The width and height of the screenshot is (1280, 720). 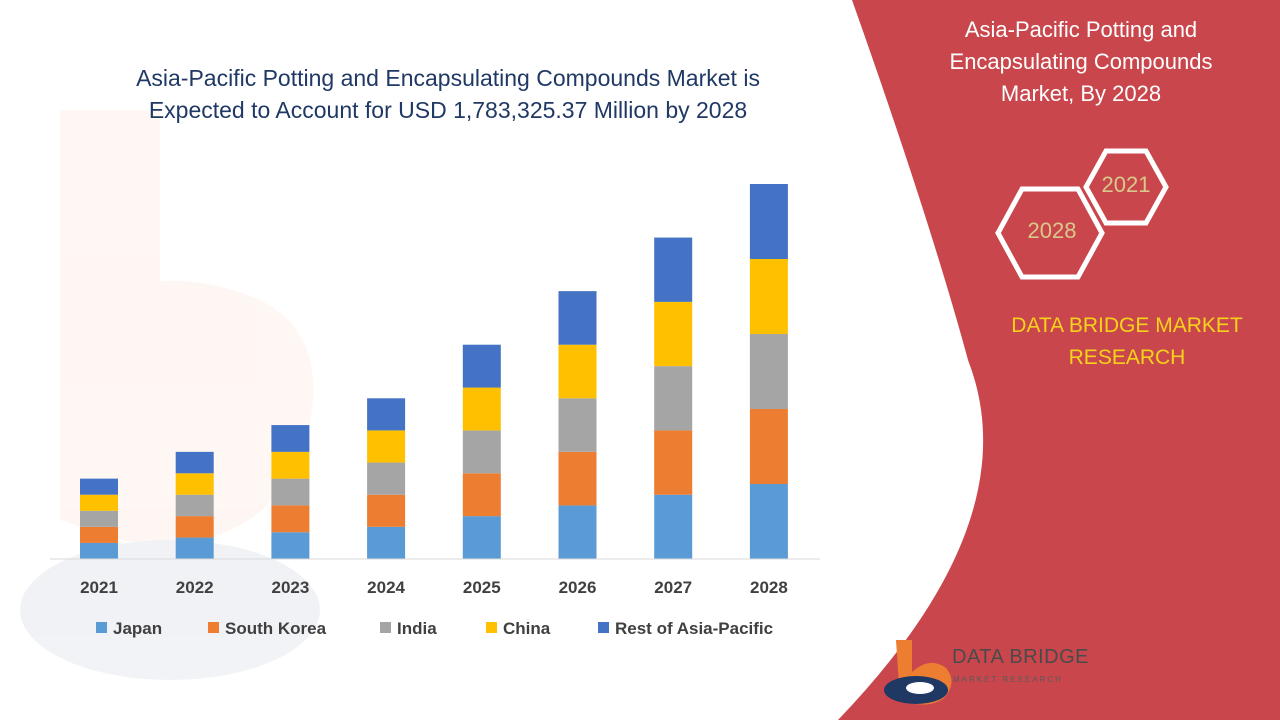 What do you see at coordinates (99, 502) in the screenshot?
I see `bar-2021-china` at bounding box center [99, 502].